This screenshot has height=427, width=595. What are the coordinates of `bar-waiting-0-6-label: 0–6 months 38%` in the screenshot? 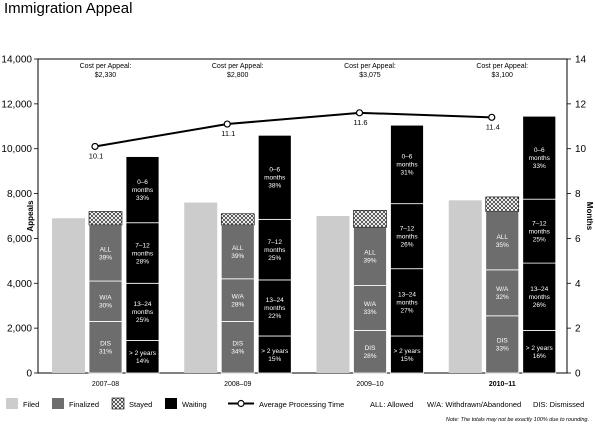 It's located at (275, 178).